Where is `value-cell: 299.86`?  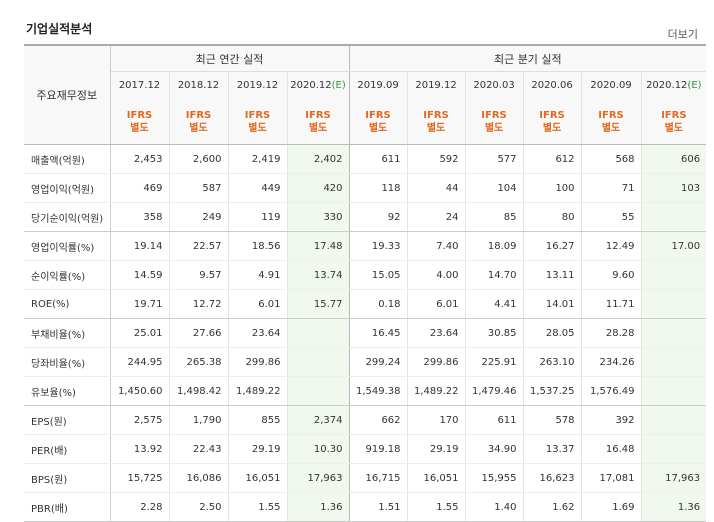 value-cell: 299.86 is located at coordinates (257, 362).